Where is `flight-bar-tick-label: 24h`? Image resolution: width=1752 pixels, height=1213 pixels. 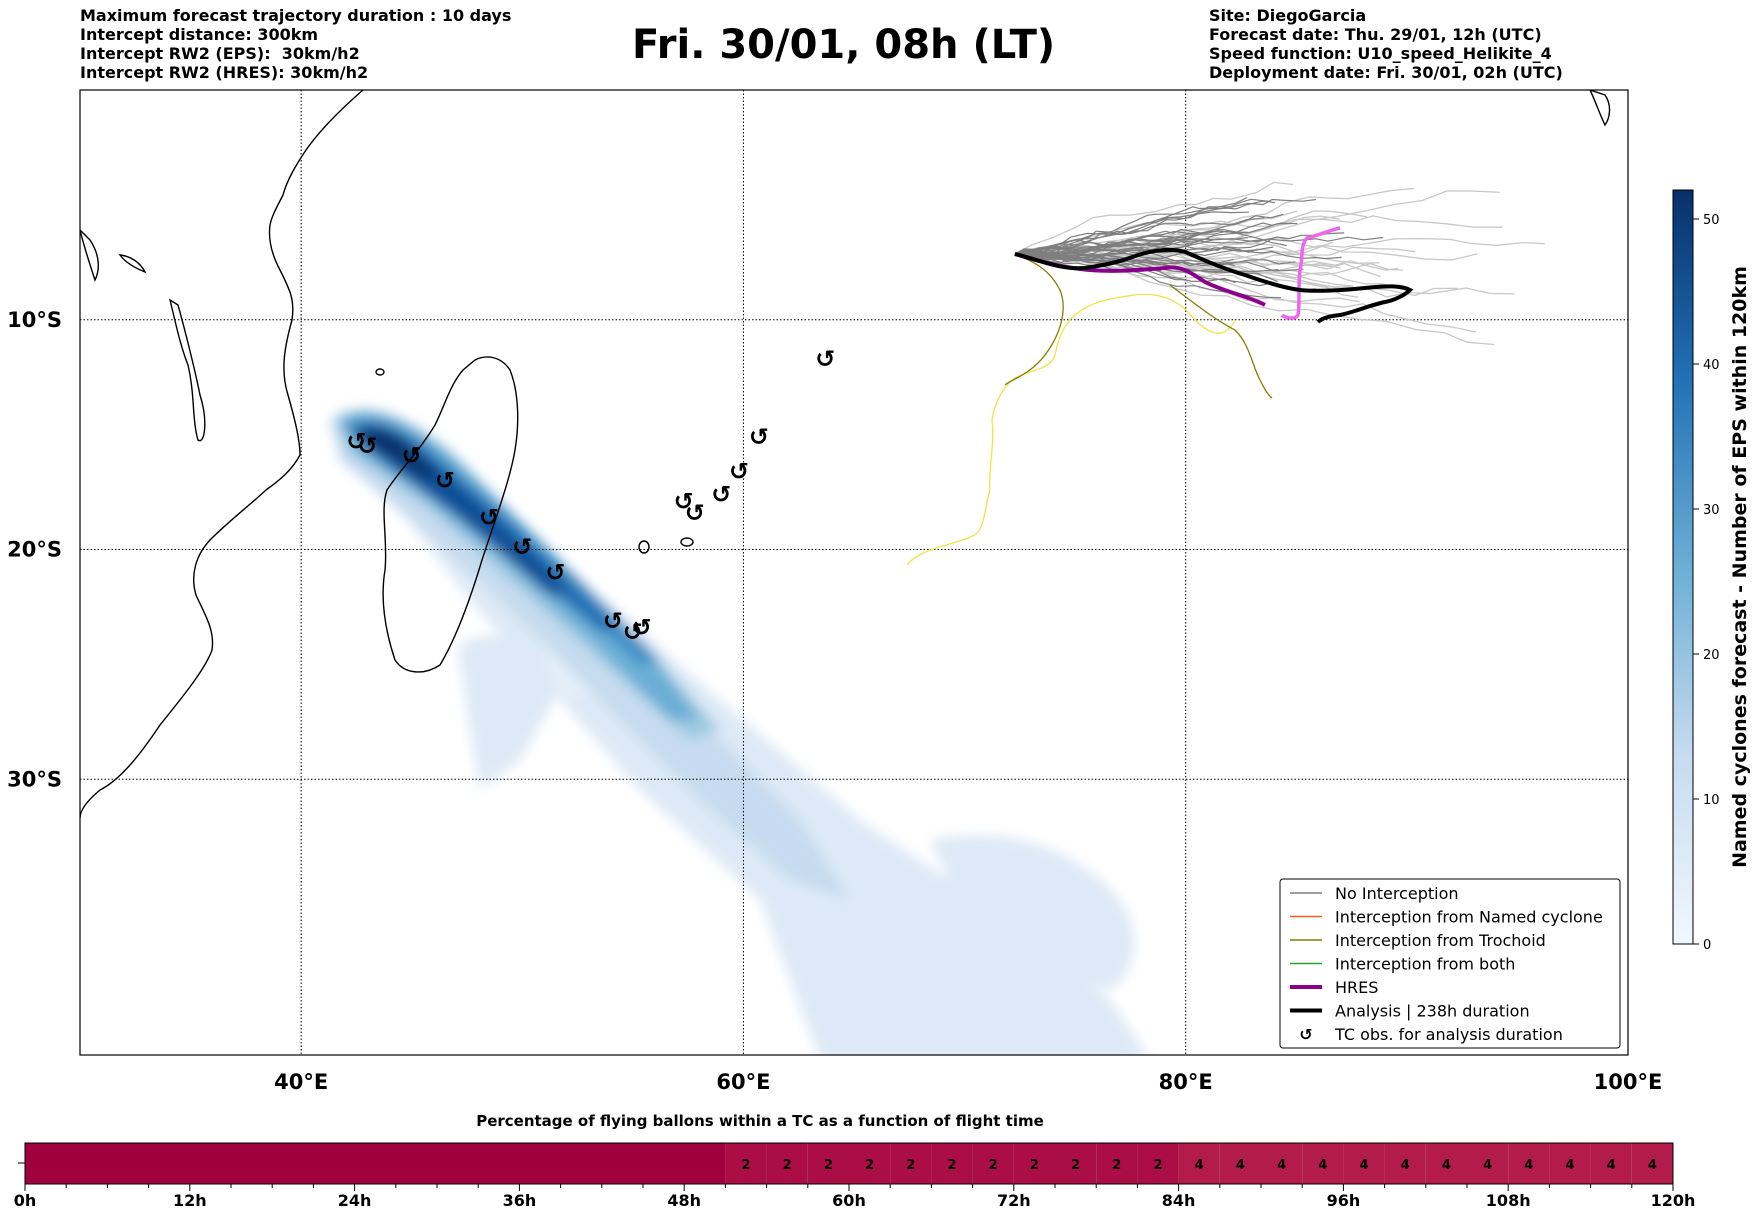 flight-bar-tick-label: 24h is located at coordinates (355, 1200).